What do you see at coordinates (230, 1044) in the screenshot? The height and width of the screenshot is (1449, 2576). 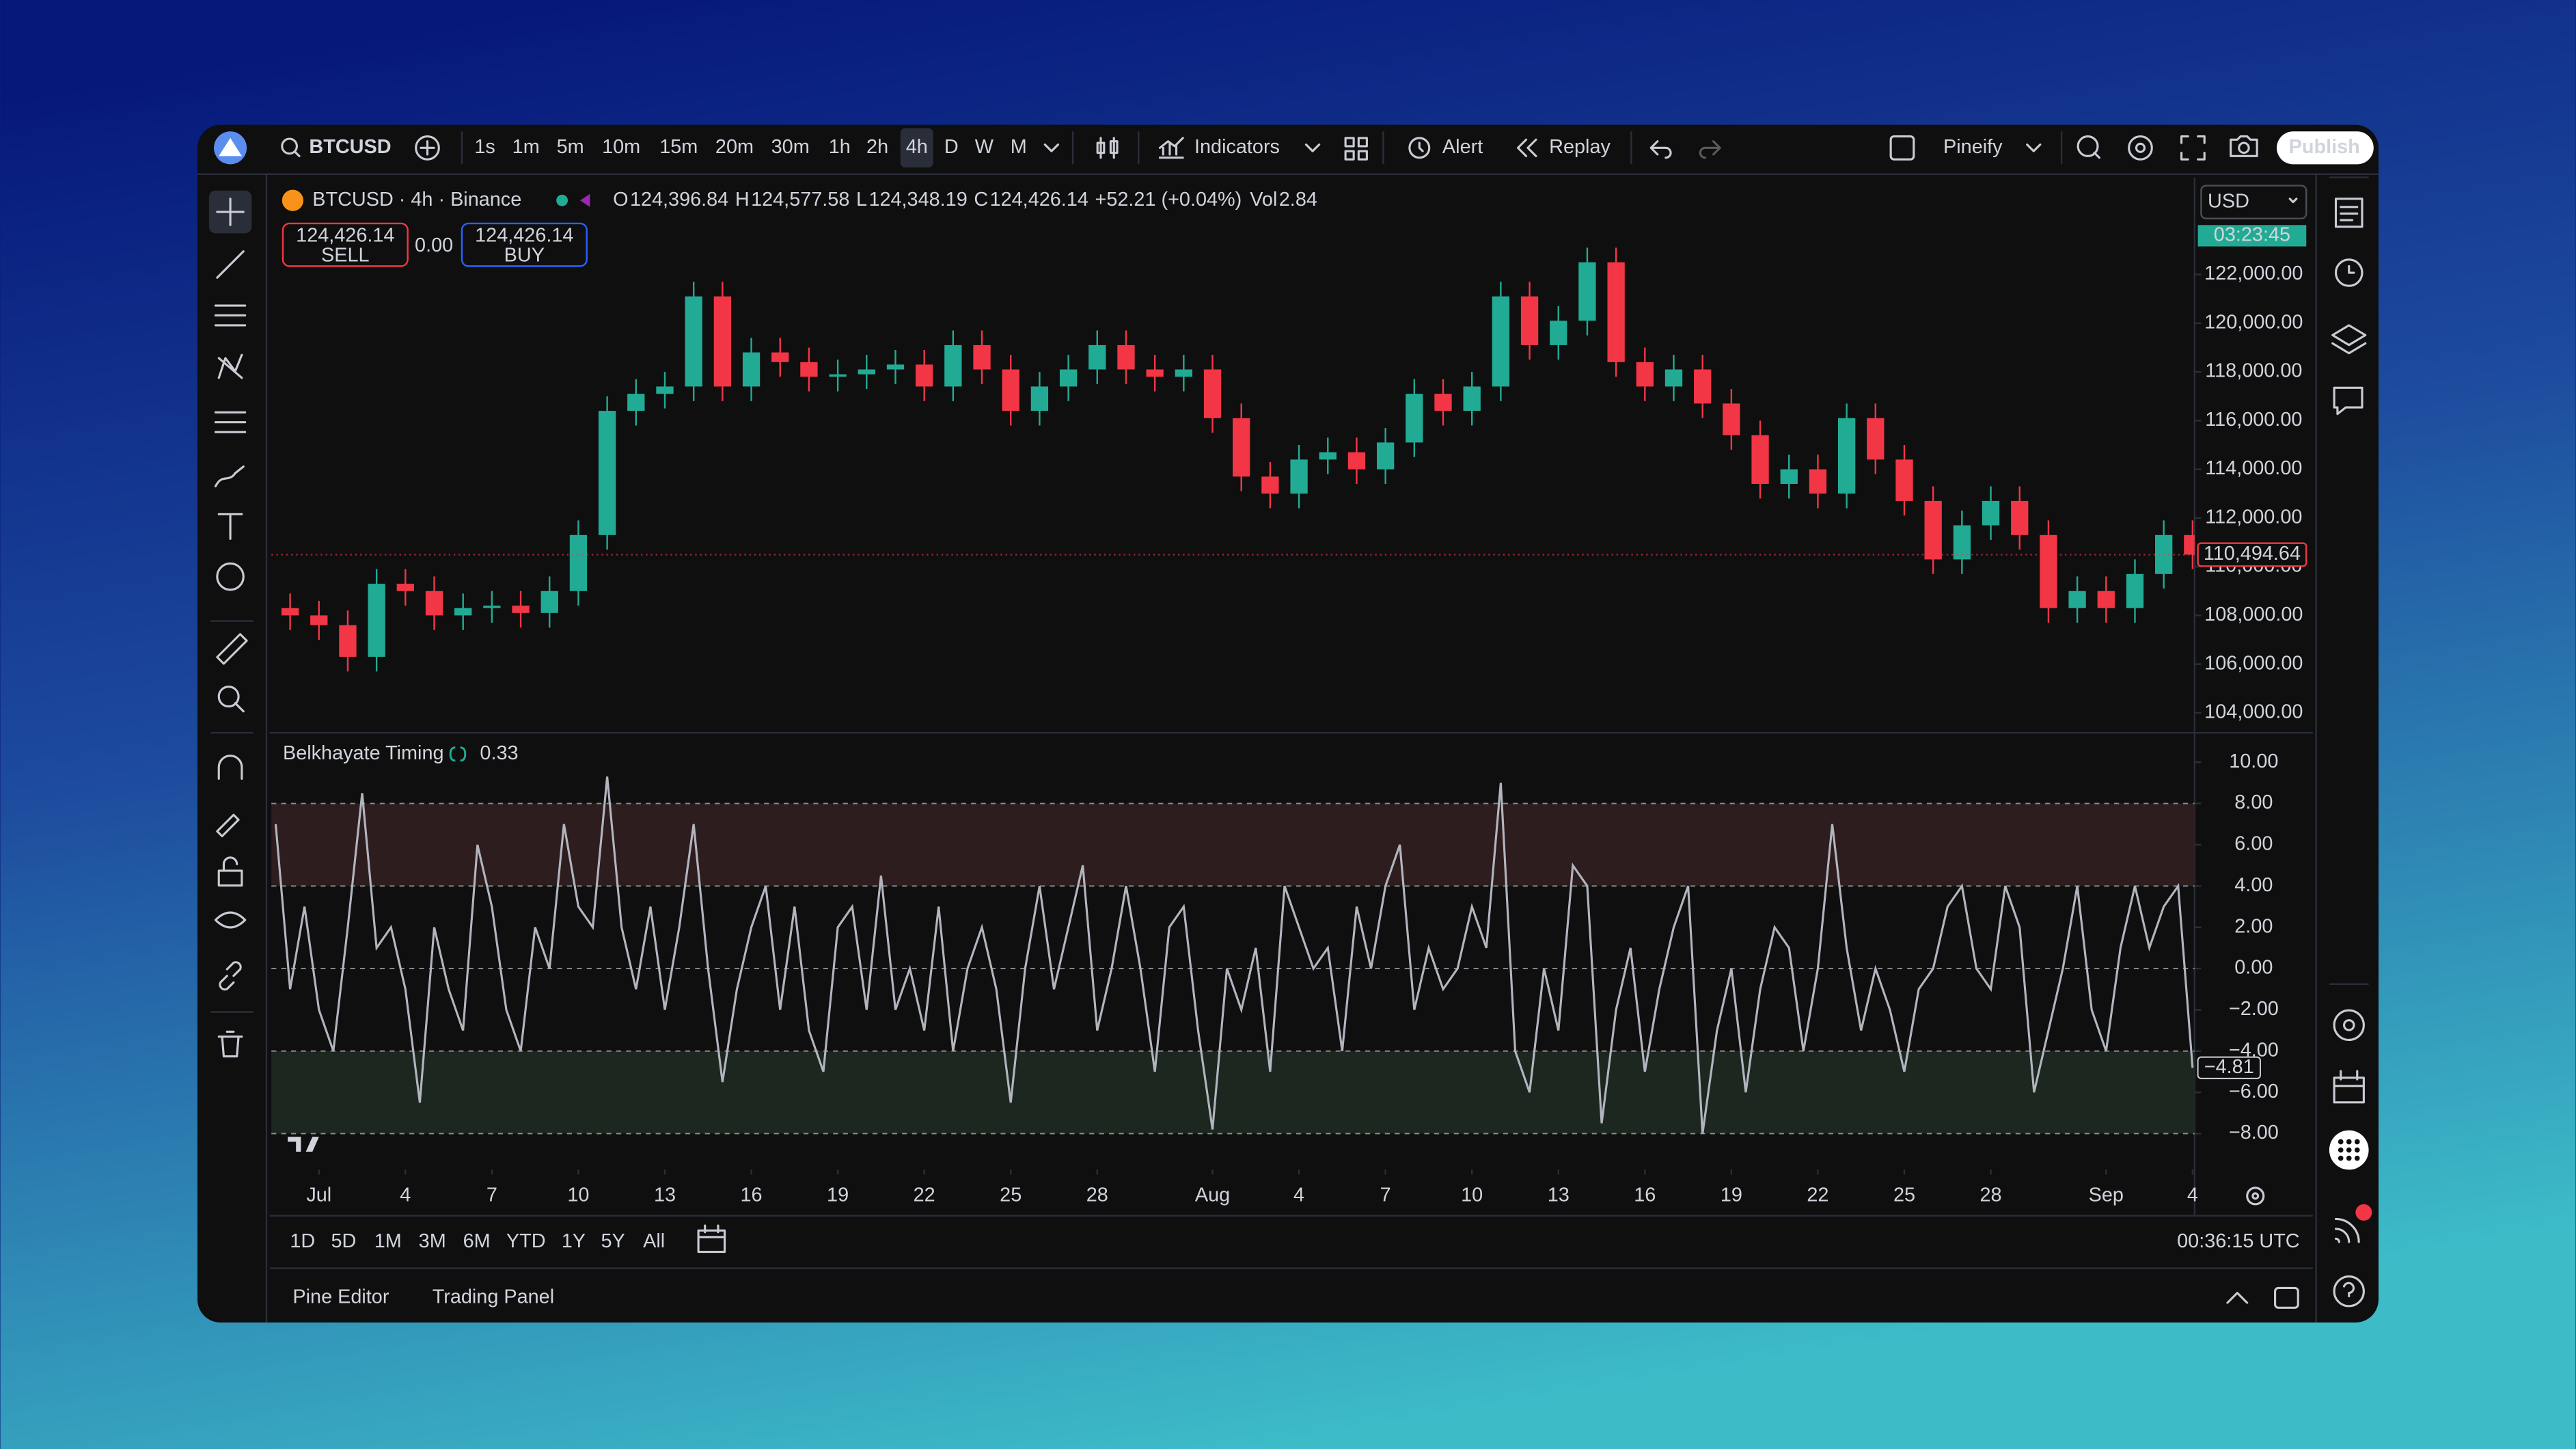 I see `delete-tool` at bounding box center [230, 1044].